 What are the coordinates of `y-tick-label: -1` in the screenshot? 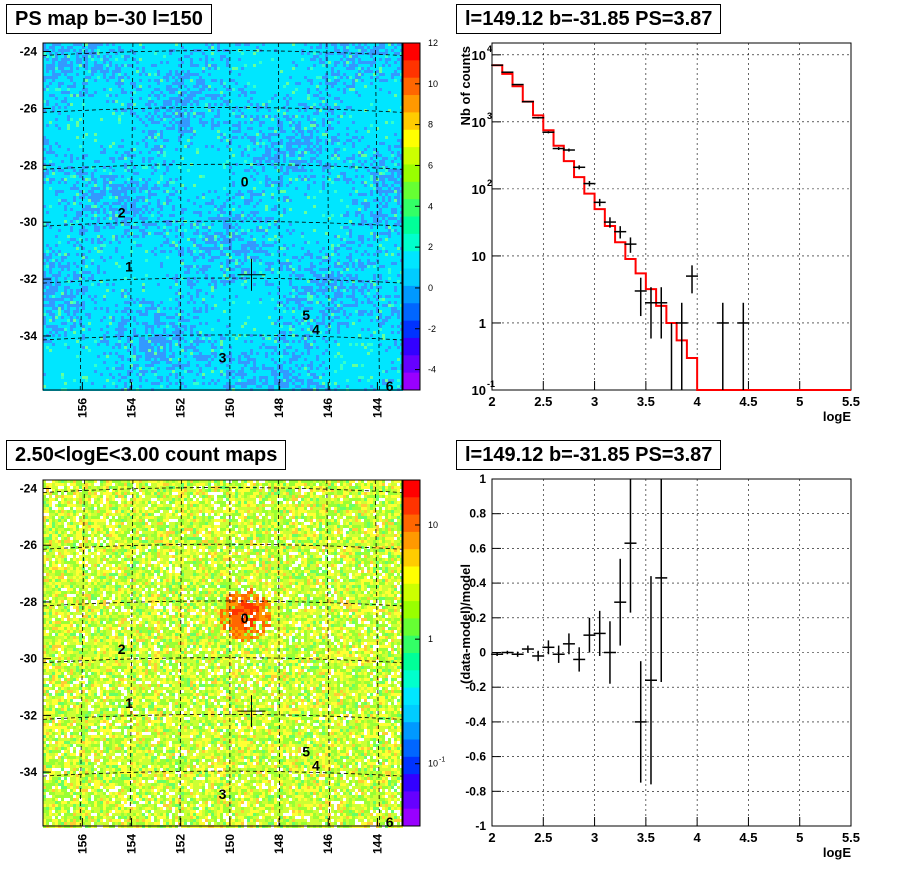 It's located at (480, 826).